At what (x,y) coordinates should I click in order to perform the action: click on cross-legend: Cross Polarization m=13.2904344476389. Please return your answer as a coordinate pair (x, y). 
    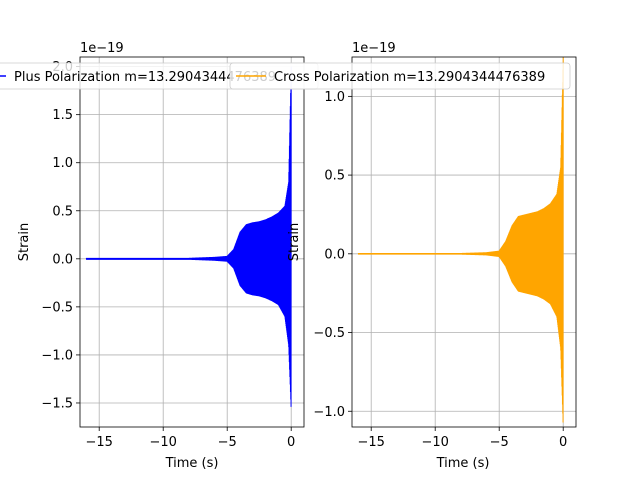
    Looking at the image, I should click on (400, 76).